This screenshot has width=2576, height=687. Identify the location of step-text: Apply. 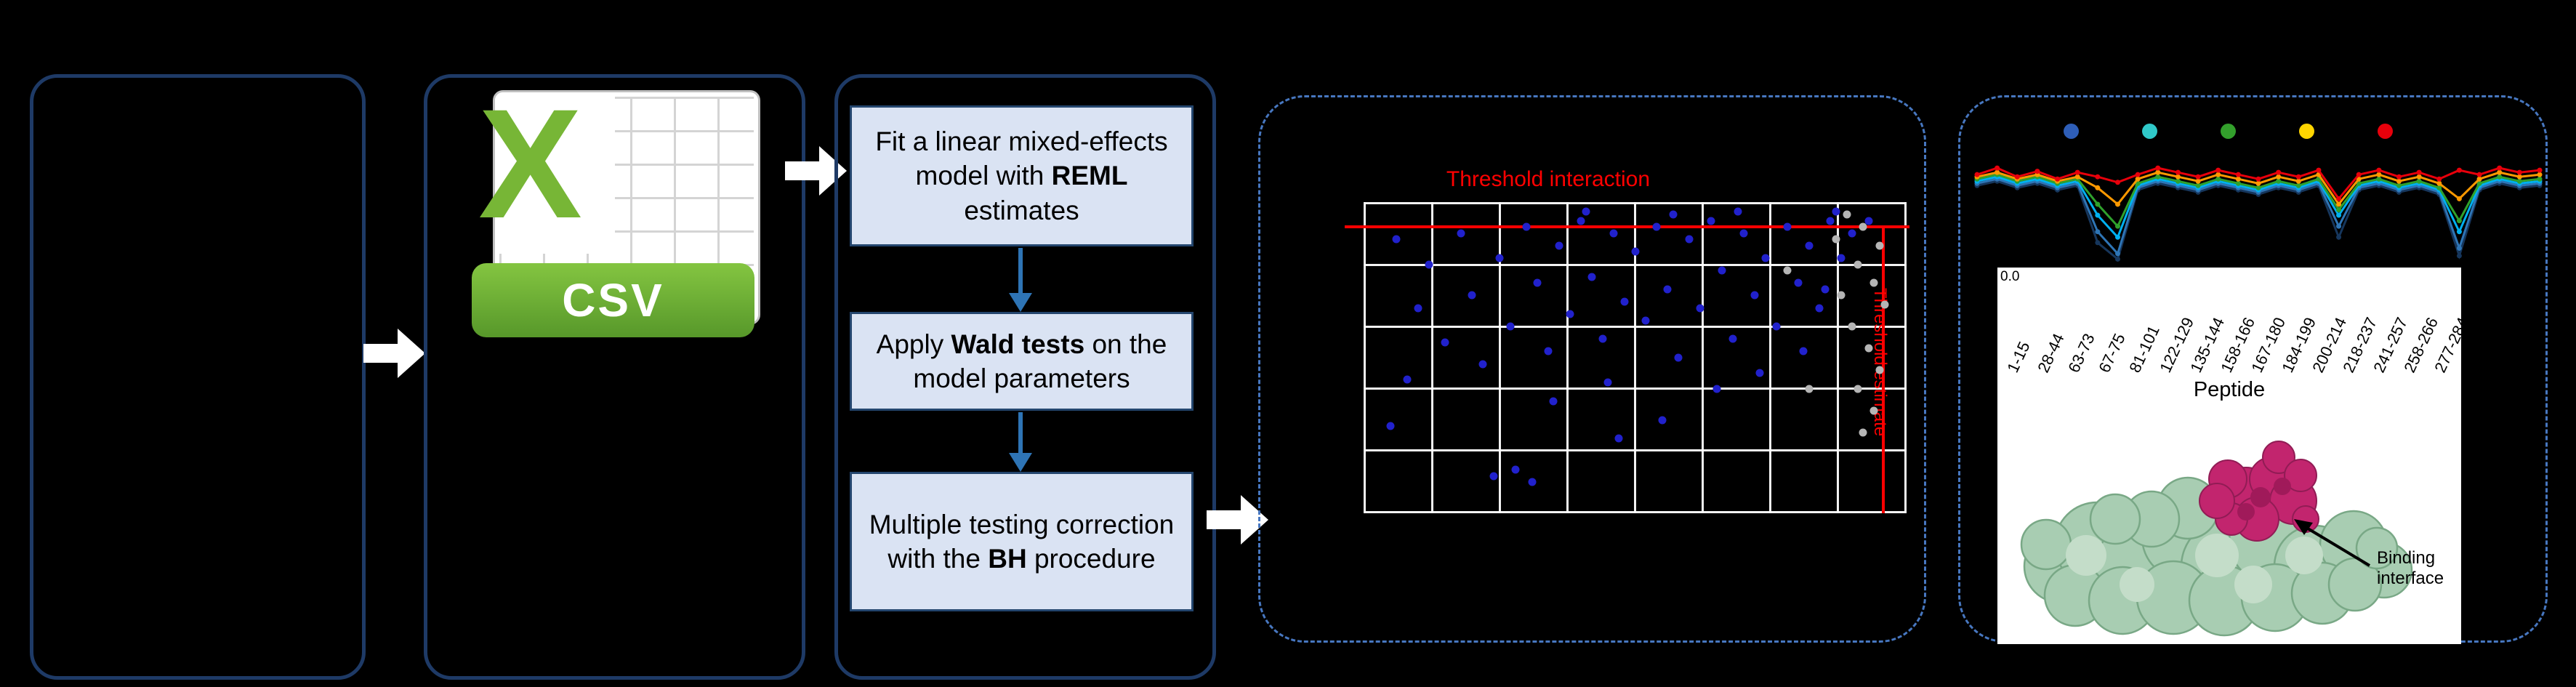
(913, 344).